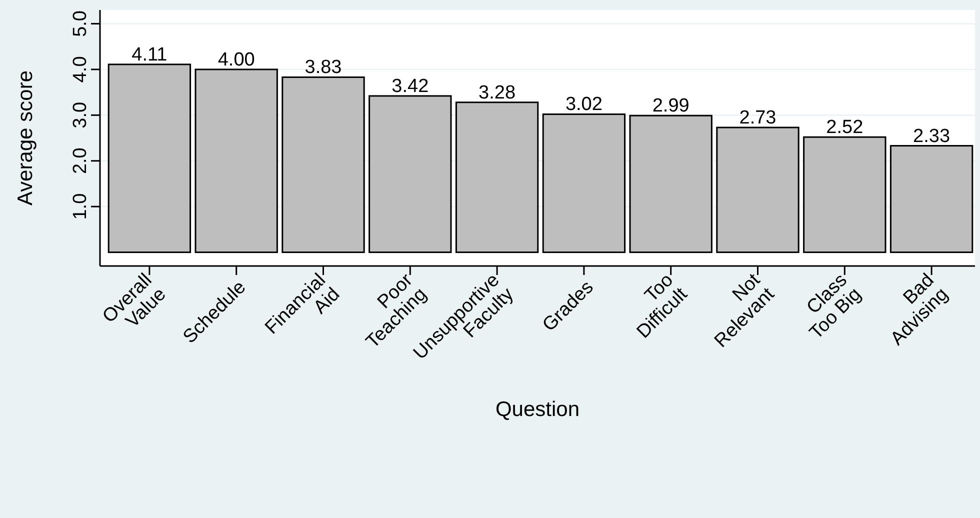 The width and height of the screenshot is (980, 518). Describe the element at coordinates (497, 93) in the screenshot. I see `data-label: 3.28` at that location.